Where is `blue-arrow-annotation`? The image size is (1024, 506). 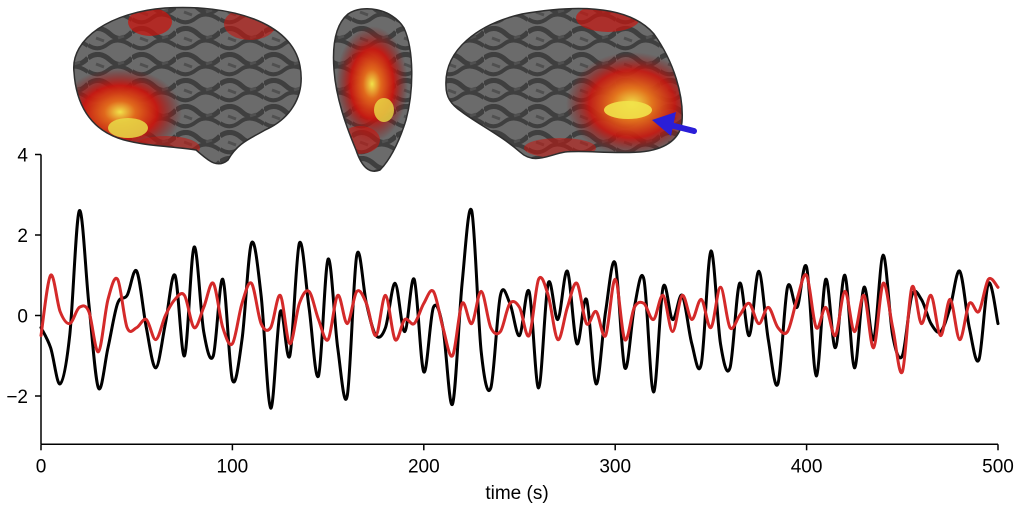
blue-arrow-annotation is located at coordinates (674, 124).